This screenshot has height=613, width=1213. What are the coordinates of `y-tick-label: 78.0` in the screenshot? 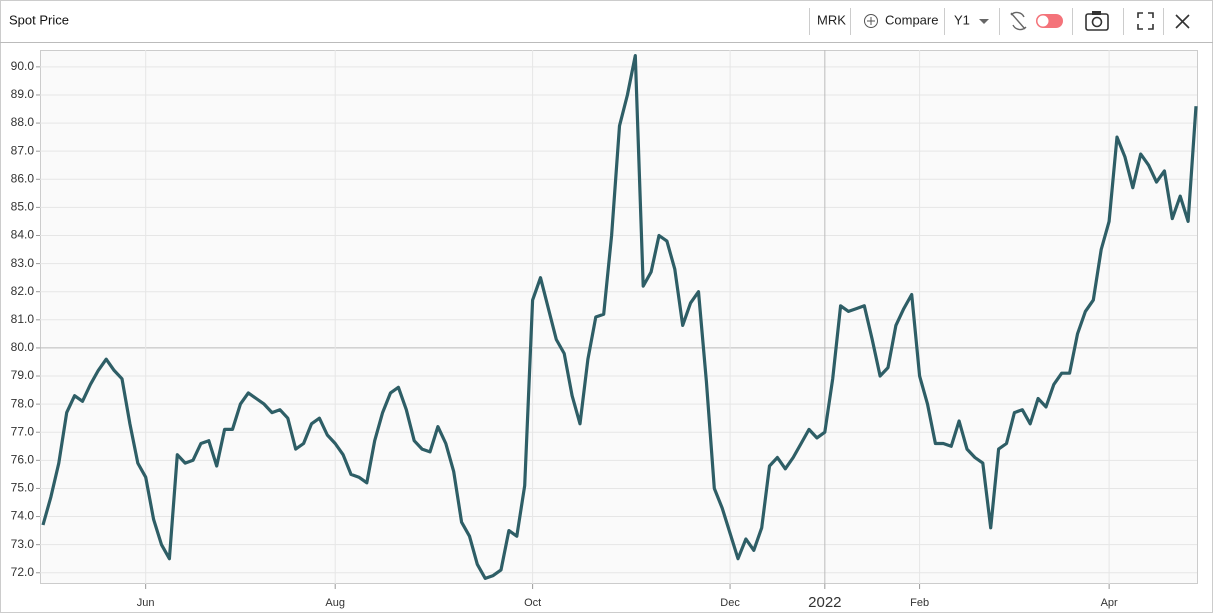 It's located at (23, 403).